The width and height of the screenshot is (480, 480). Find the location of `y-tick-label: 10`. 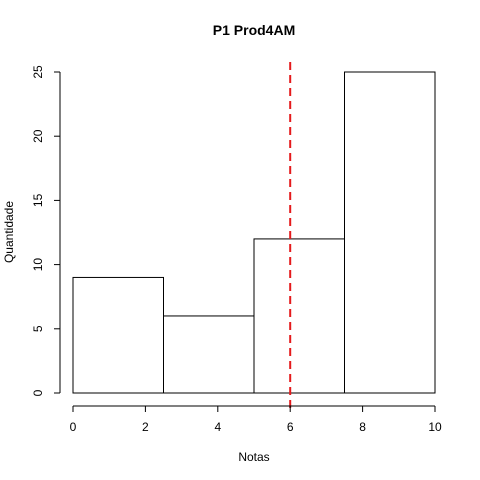

y-tick-label: 10 is located at coordinates (38, 265).